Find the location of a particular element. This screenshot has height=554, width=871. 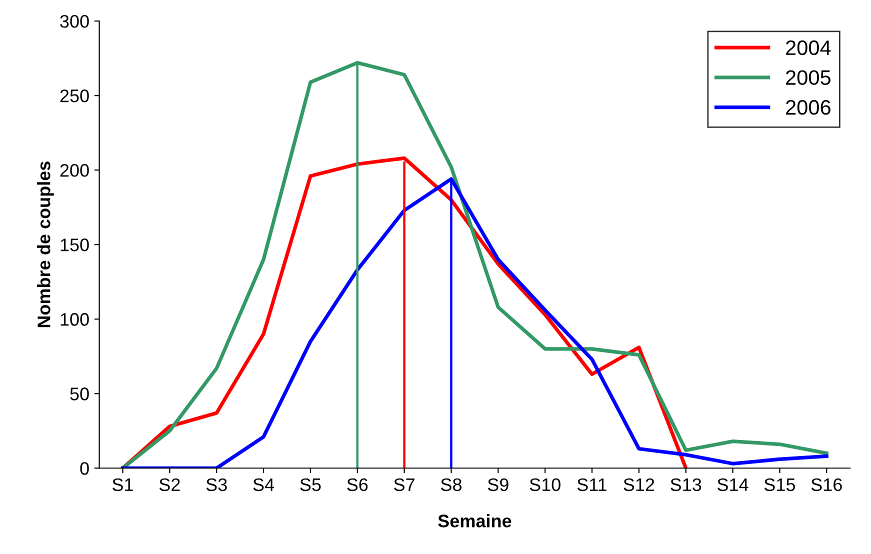

x-tick-label: S13 is located at coordinates (686, 485).